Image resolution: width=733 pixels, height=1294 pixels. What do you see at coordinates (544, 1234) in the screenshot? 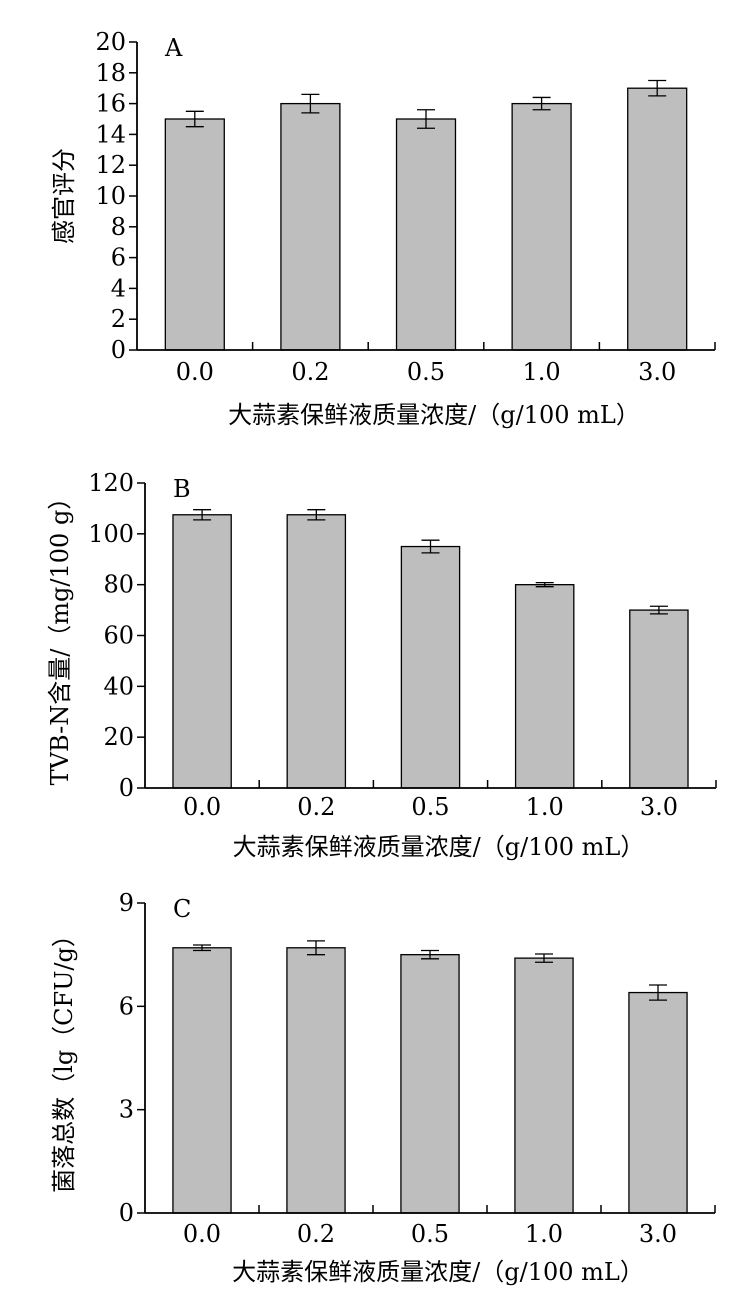
I see `panel-c-x-tick-label-3: 1.0` at bounding box center [544, 1234].